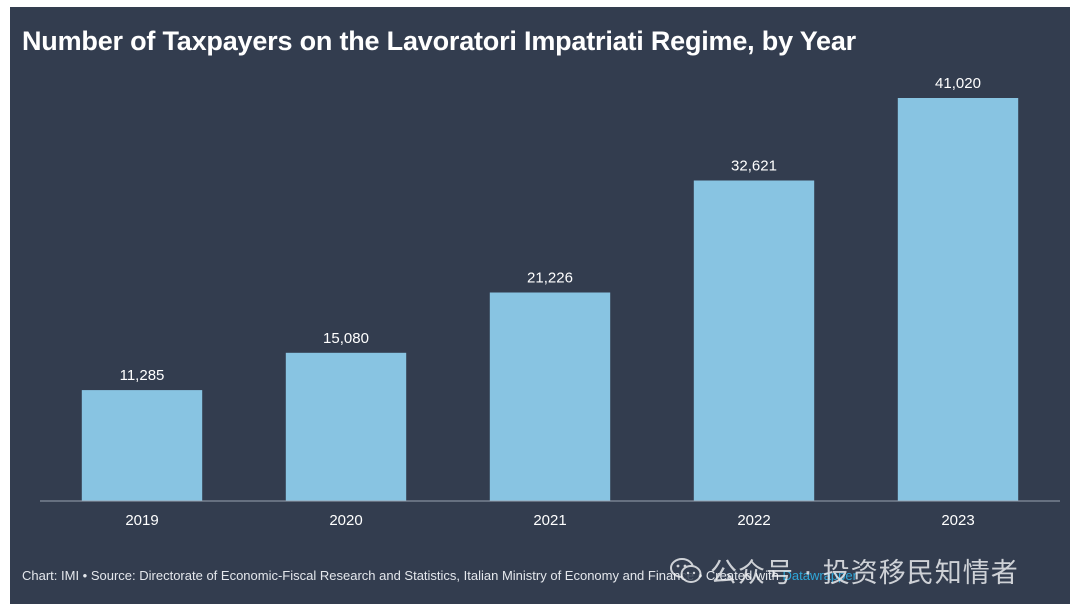  What do you see at coordinates (754, 340) in the screenshot?
I see `bar-2022` at bounding box center [754, 340].